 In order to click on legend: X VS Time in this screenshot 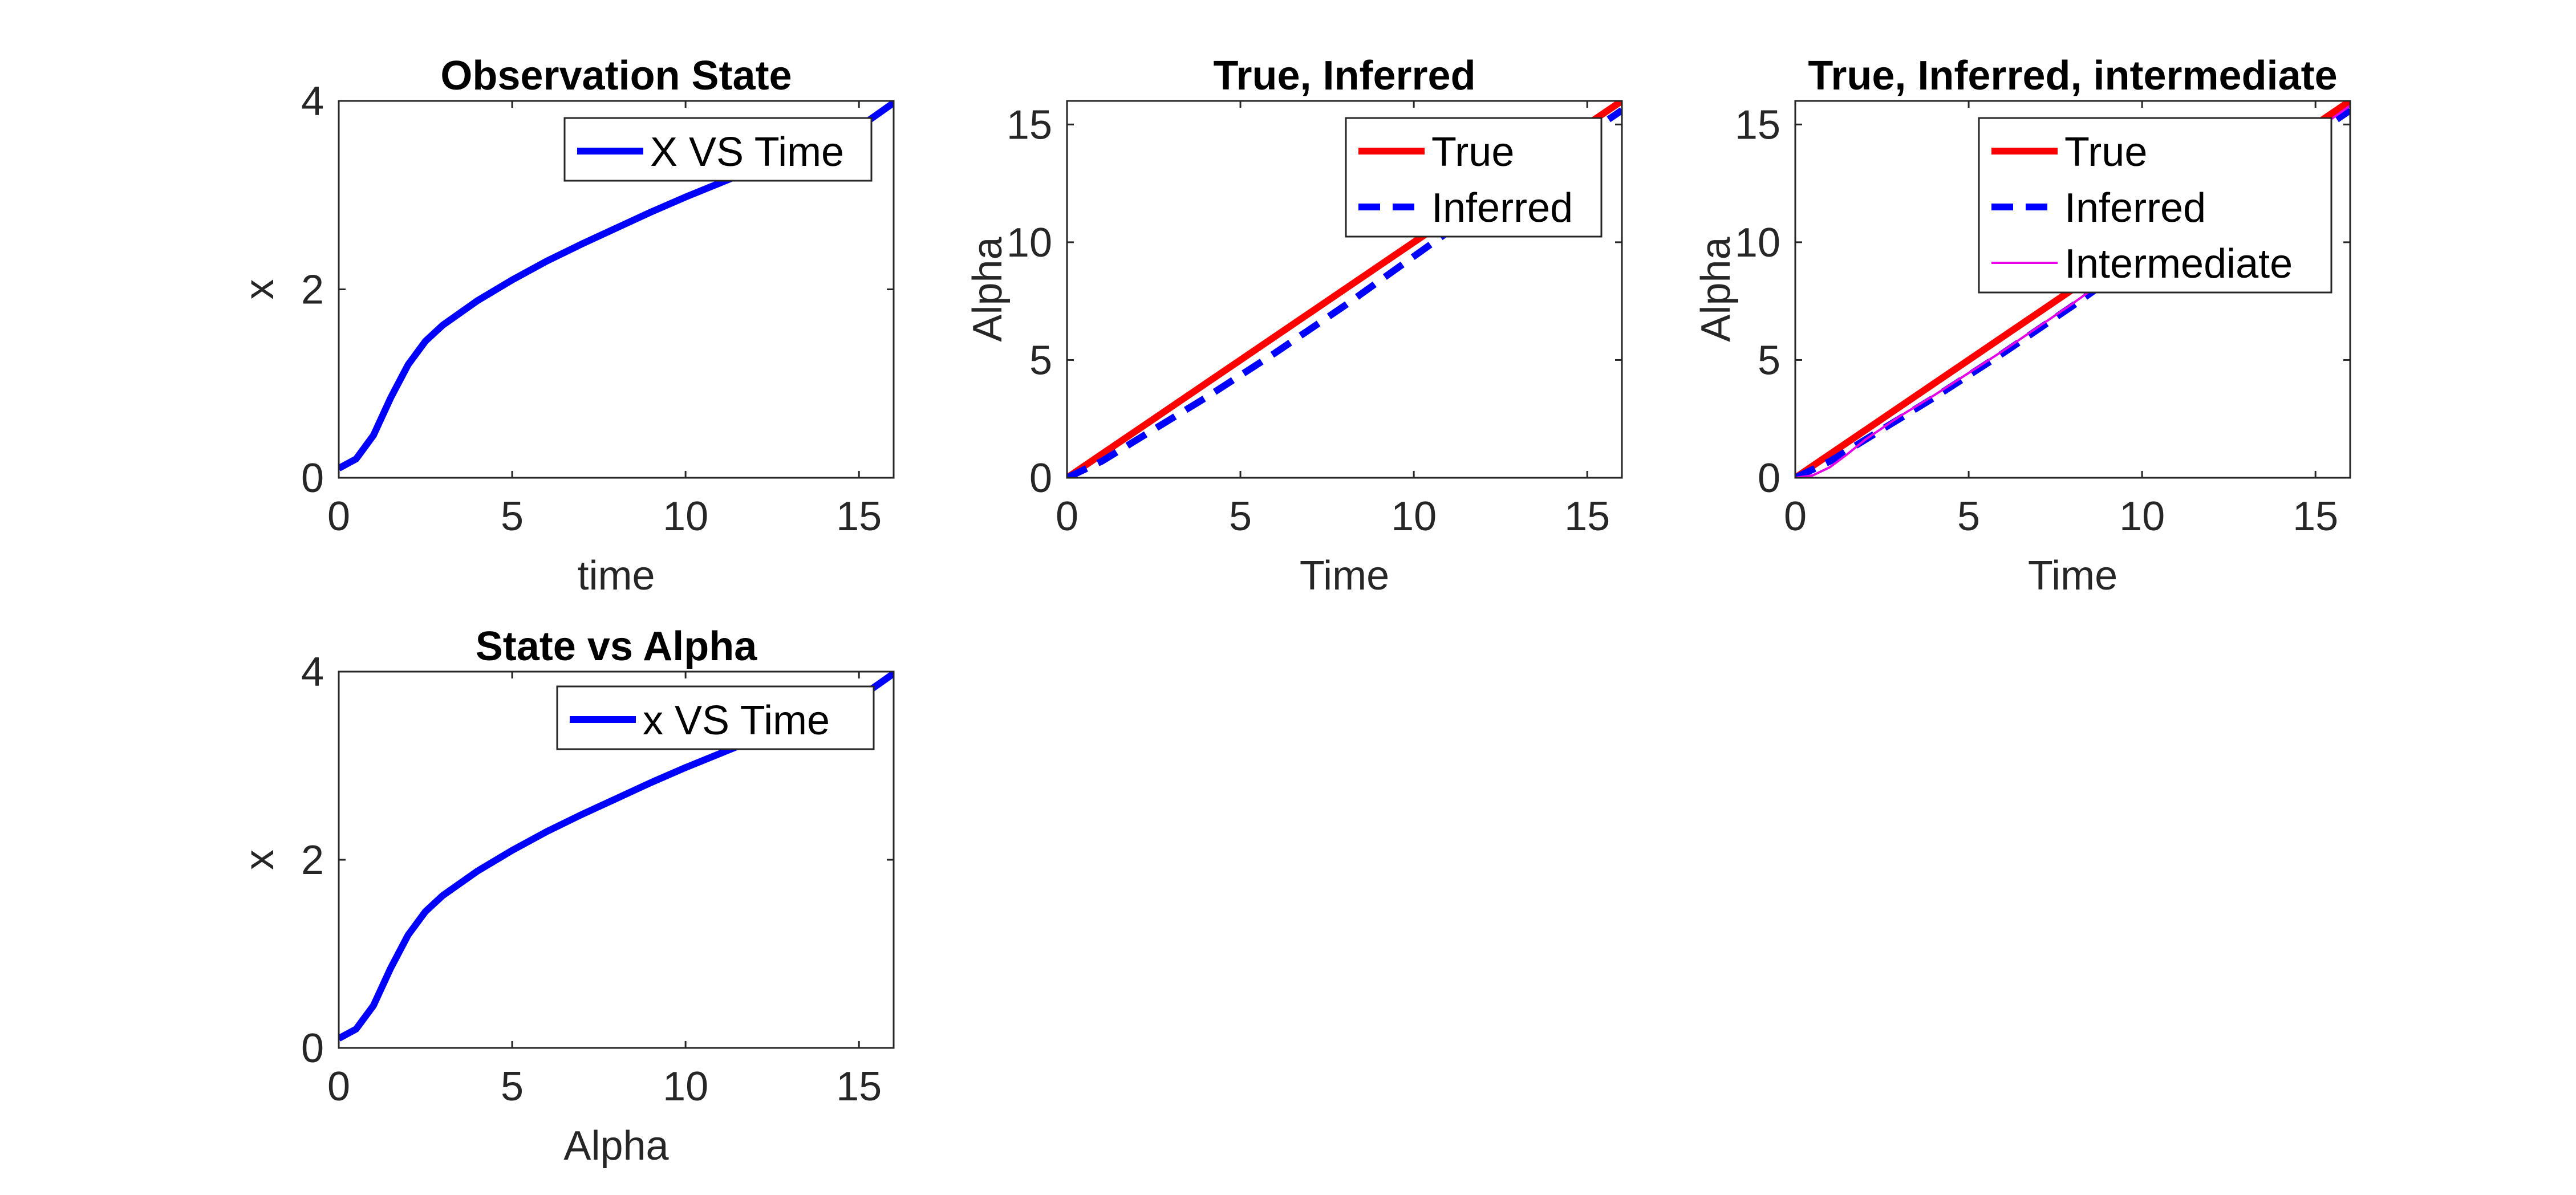, I will do `click(718, 150)`.